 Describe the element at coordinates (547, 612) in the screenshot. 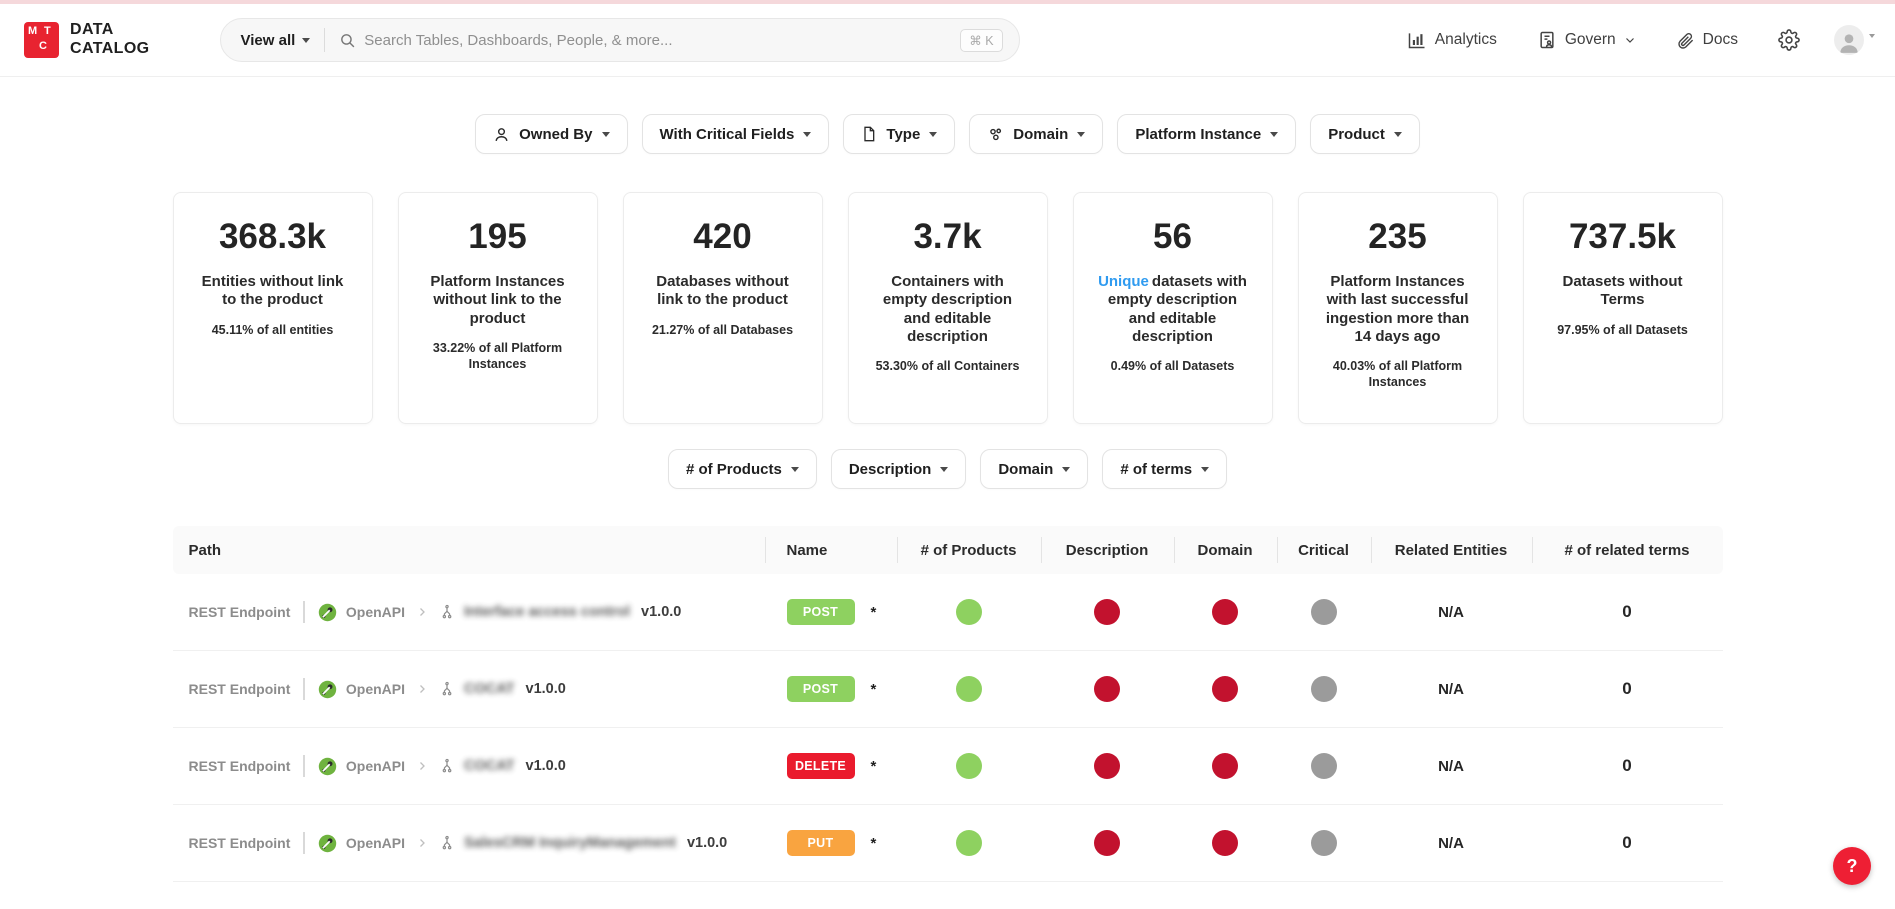

I see `entity-name-redacted: Interface access control` at that location.